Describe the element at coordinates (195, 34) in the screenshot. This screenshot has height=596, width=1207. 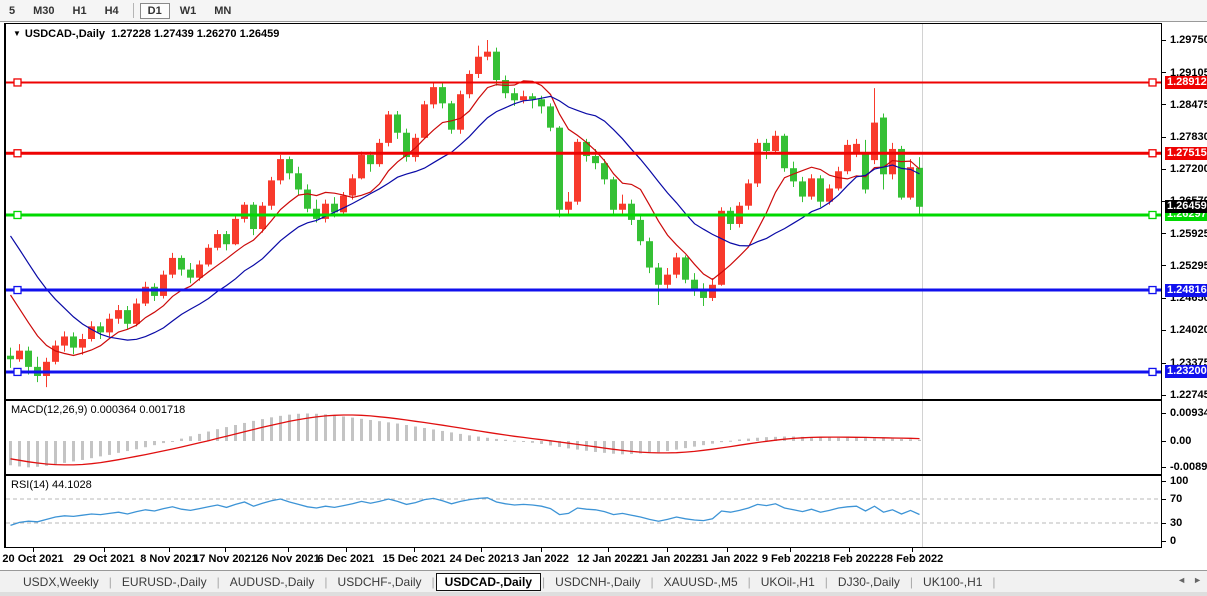
I see `chart-ohlc-values: 1.27228 1.27439 1.26270 1.26459` at that location.